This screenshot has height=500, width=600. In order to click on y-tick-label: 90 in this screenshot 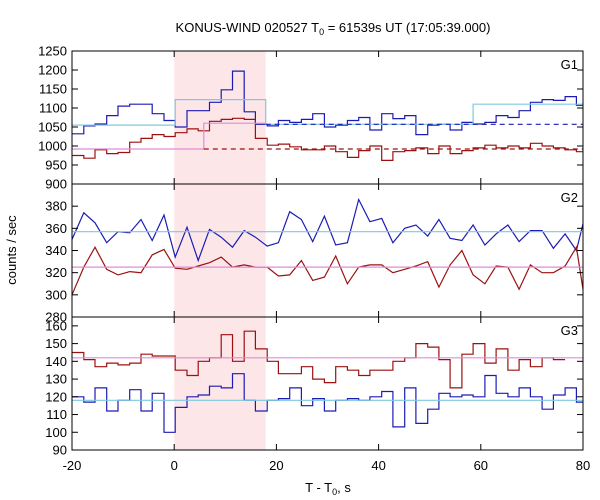, I will do `click(60, 450)`.